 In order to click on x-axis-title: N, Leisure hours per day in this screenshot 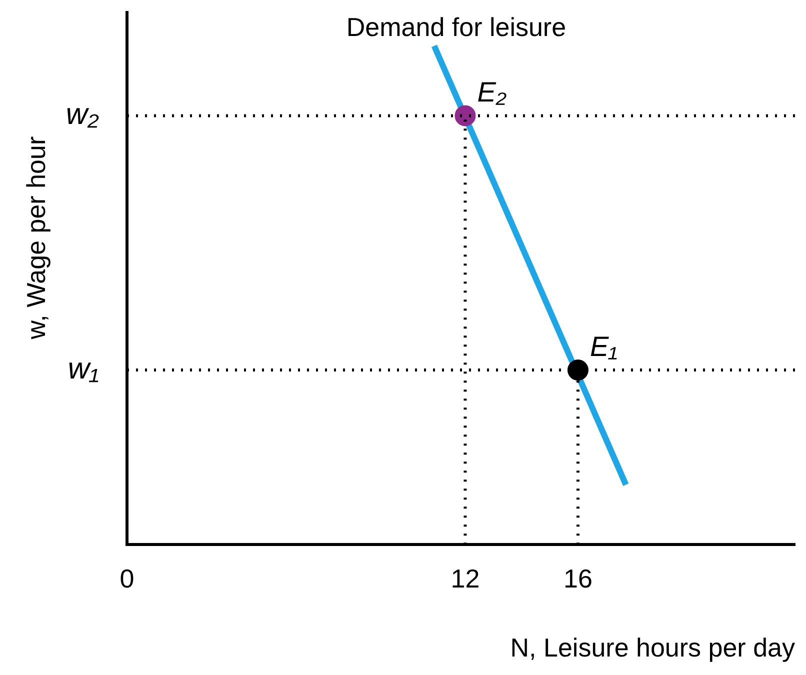, I will do `click(652, 647)`.